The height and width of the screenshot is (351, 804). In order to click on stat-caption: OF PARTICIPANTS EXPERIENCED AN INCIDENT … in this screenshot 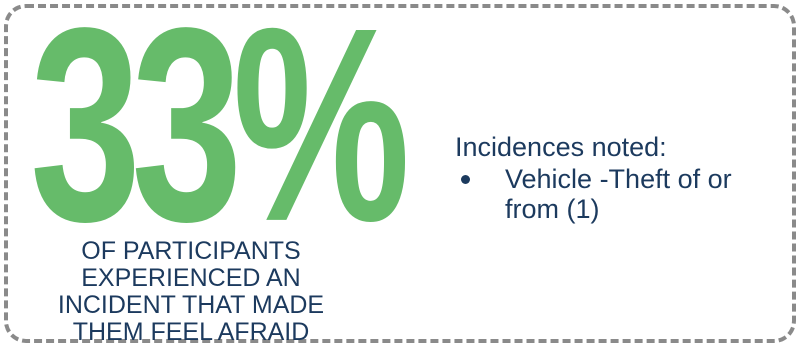, I will do `click(191, 292)`.